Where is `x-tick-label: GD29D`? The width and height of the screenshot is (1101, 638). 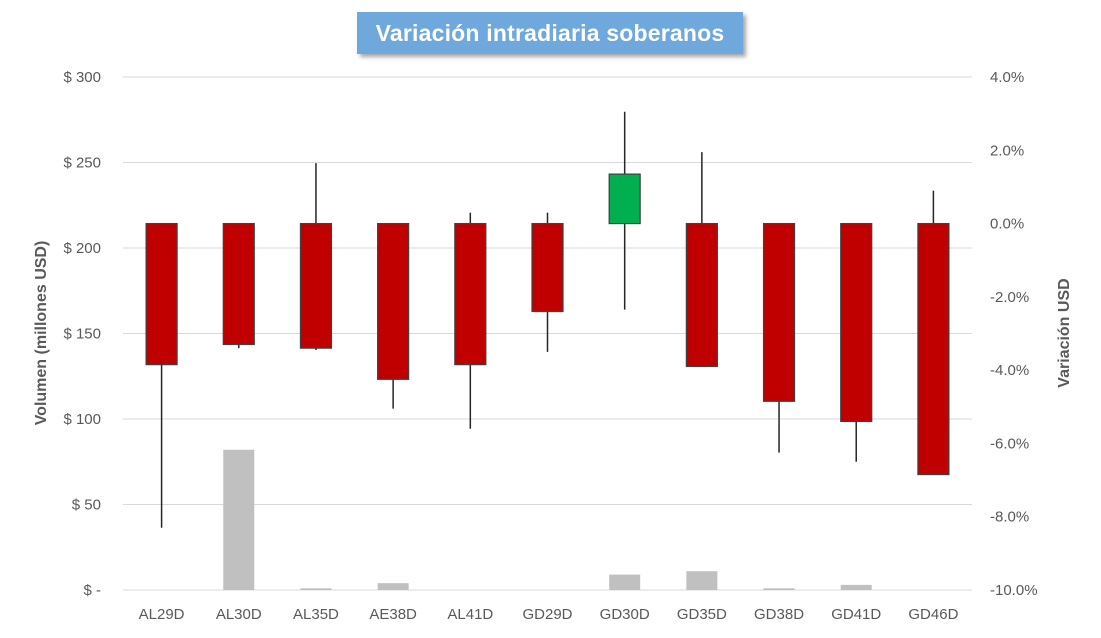
x-tick-label: GD29D is located at coordinates (547, 614).